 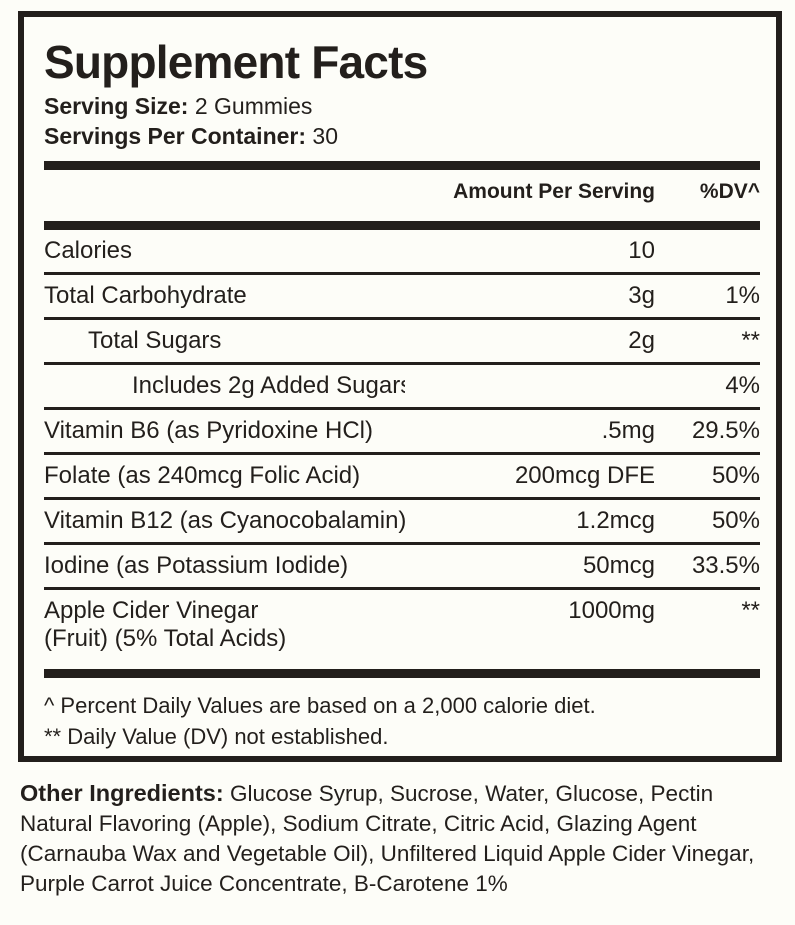 I want to click on nutrient-name: Folate (as 240mcg Folic Acid), so click(x=202, y=475).